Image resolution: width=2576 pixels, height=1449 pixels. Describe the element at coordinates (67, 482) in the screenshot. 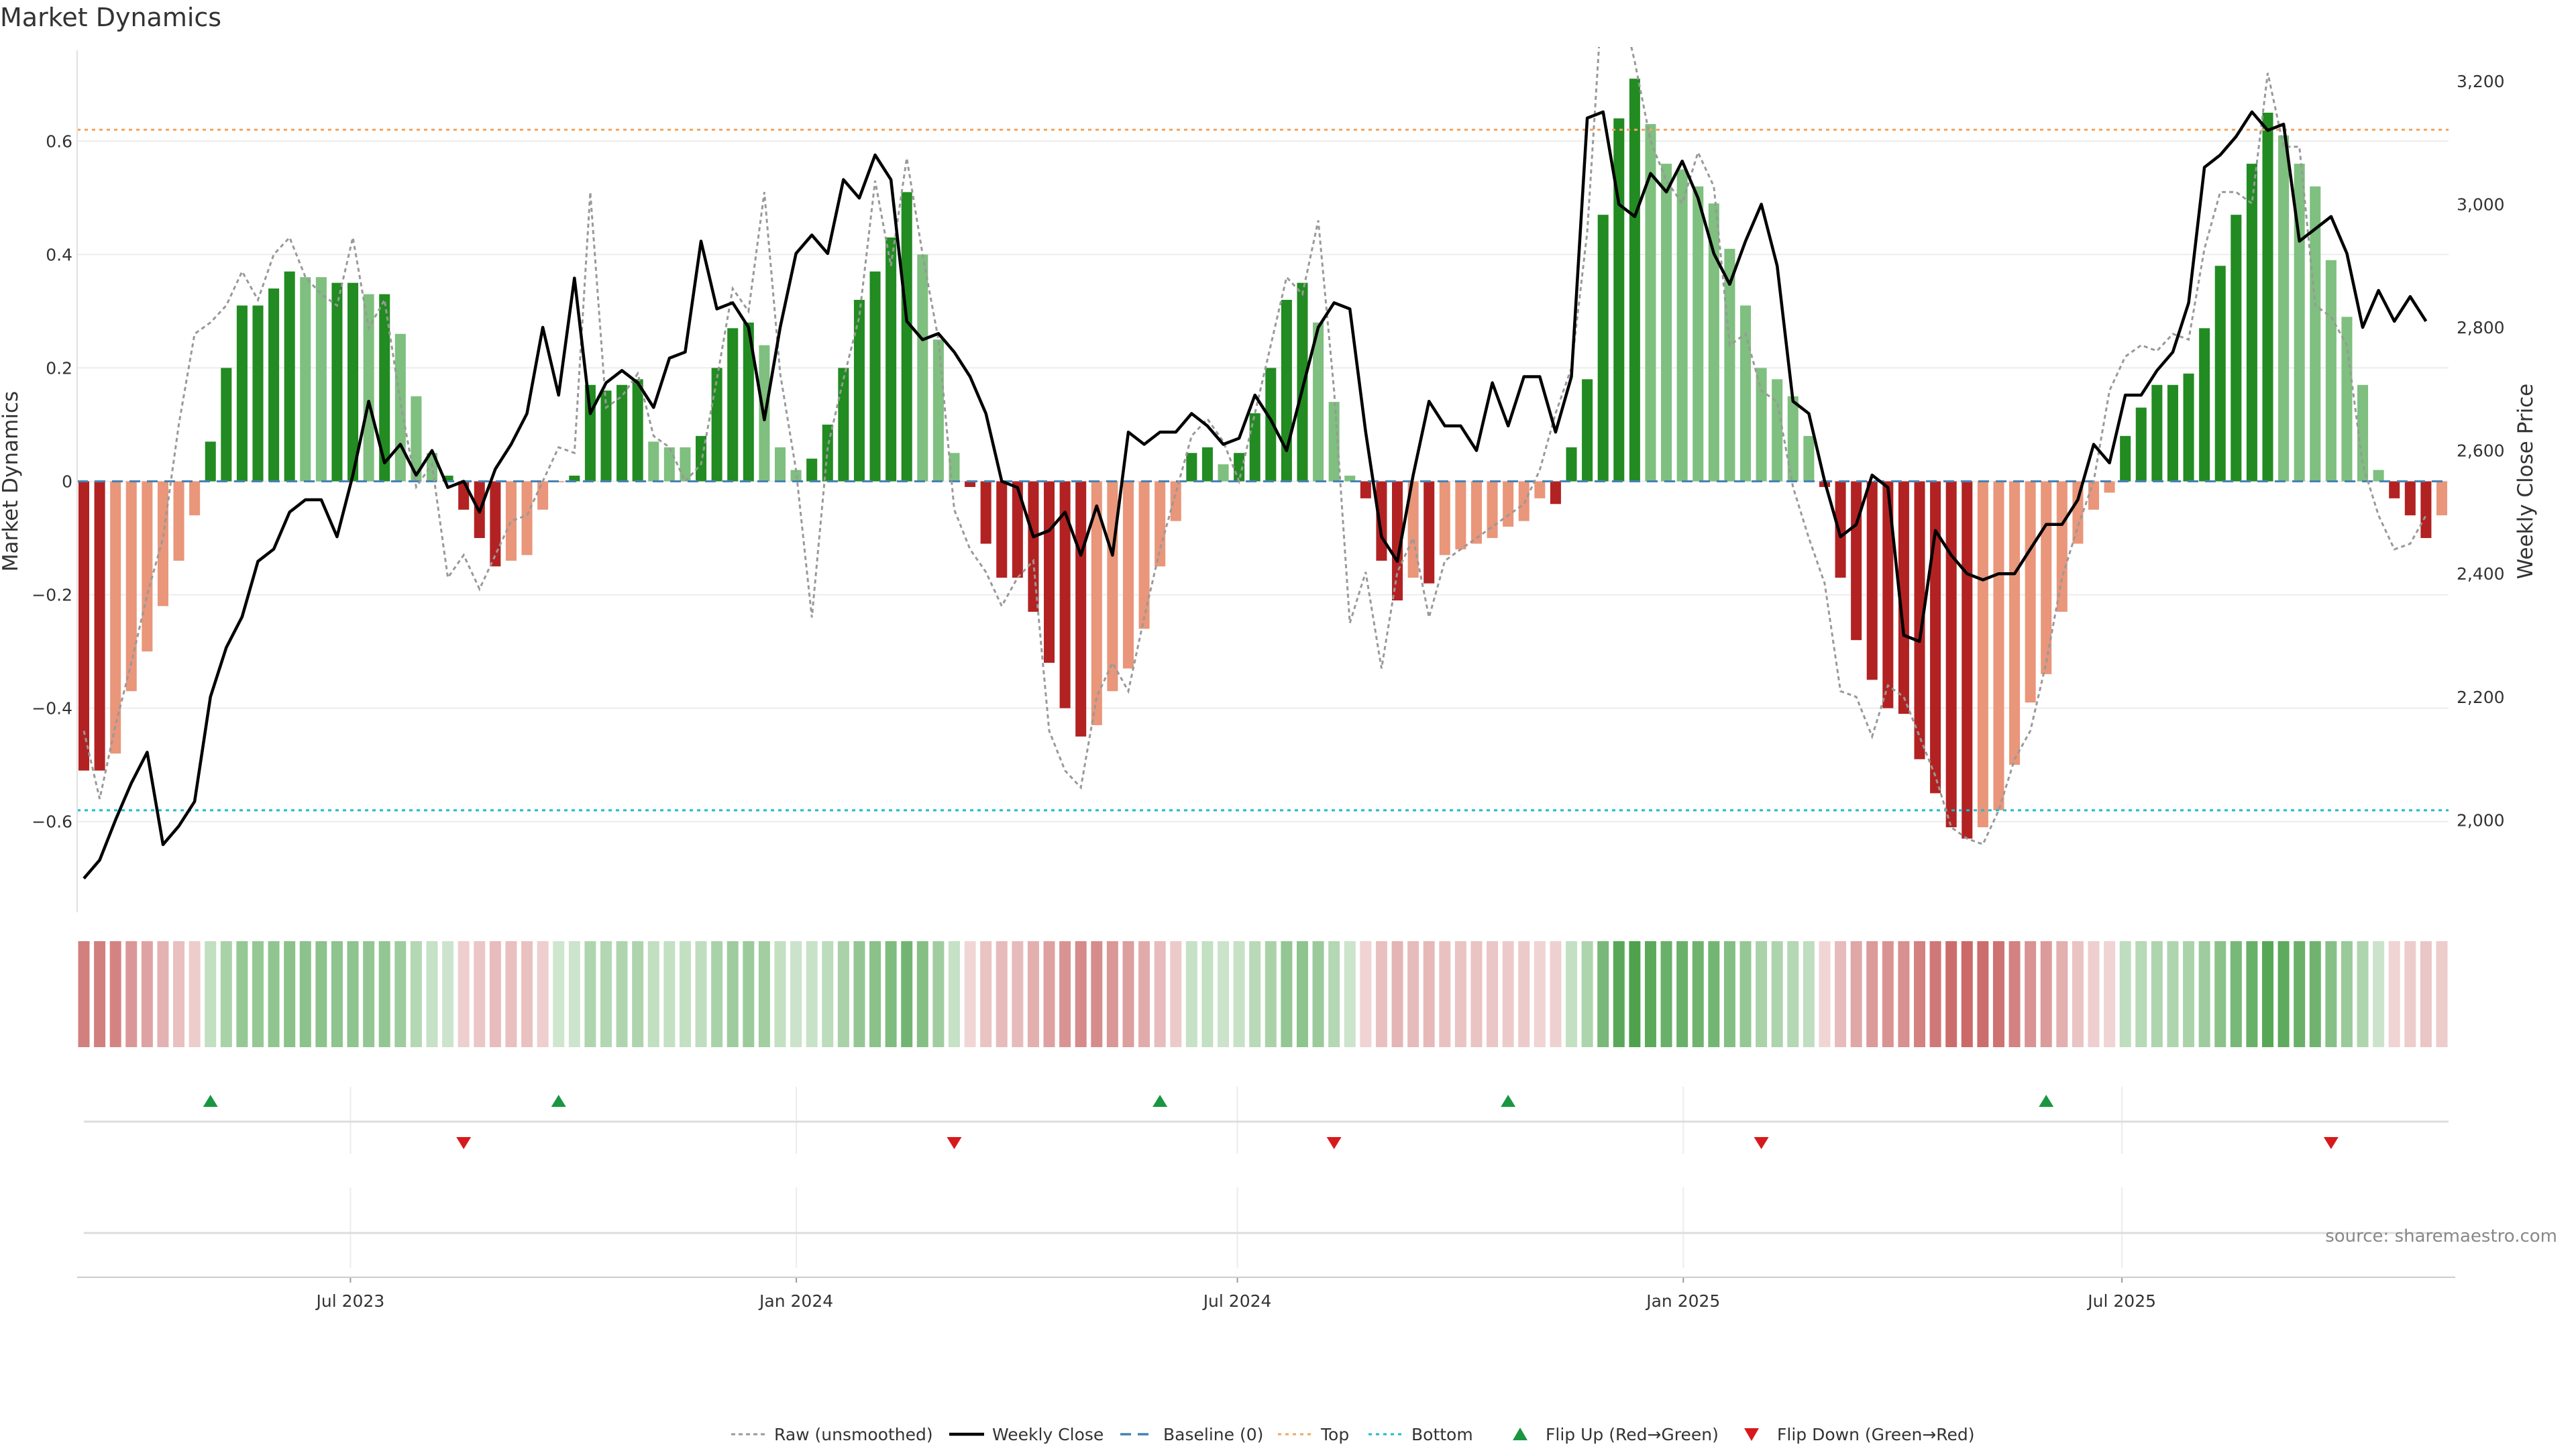

I see `y-tick-label: 0` at that location.